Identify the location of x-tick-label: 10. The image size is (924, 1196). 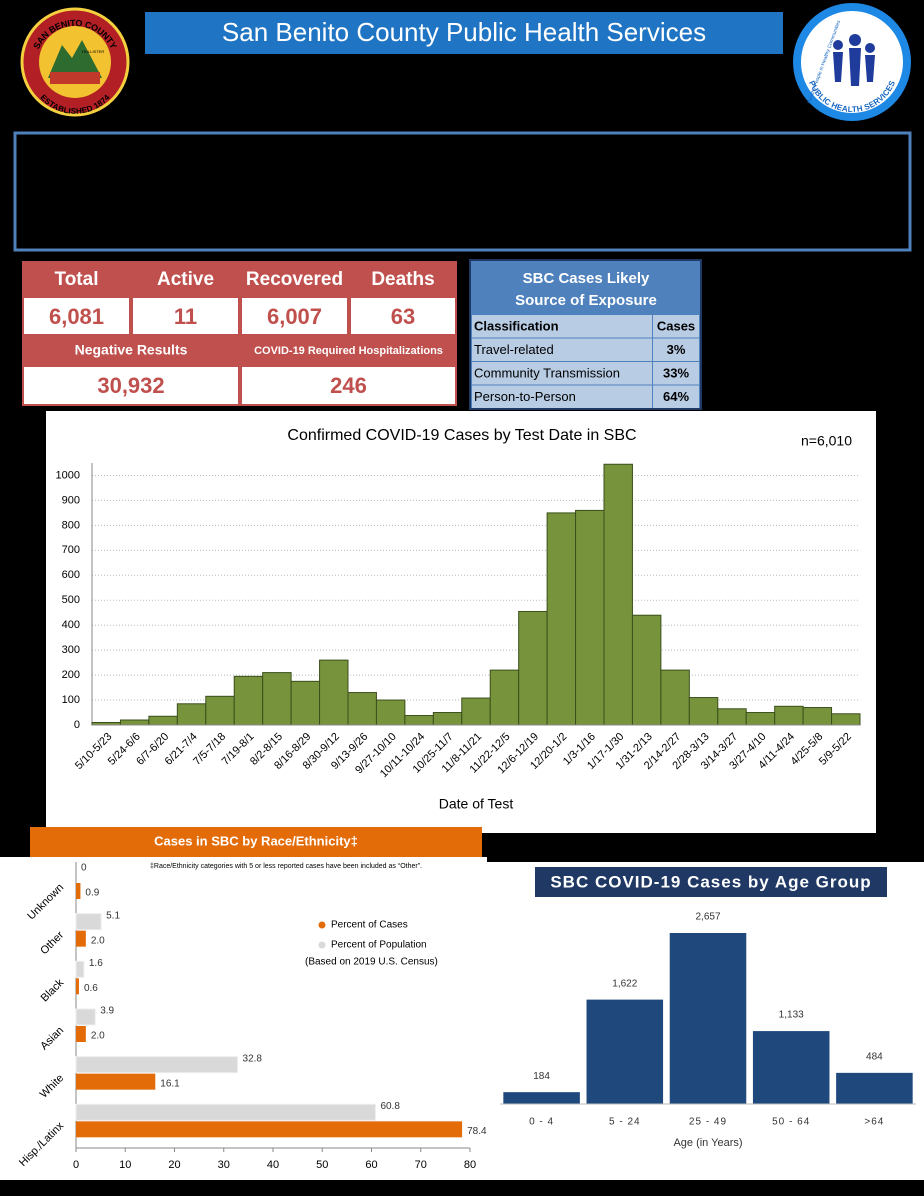
(125, 1165).